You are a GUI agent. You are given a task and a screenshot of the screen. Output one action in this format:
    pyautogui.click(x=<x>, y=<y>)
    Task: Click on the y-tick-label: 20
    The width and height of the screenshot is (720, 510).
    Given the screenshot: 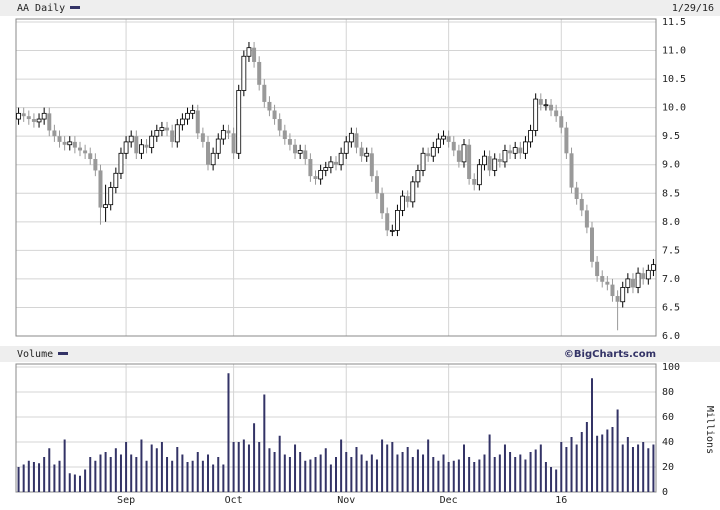 What is the action you would take?
    pyautogui.click(x=668, y=467)
    